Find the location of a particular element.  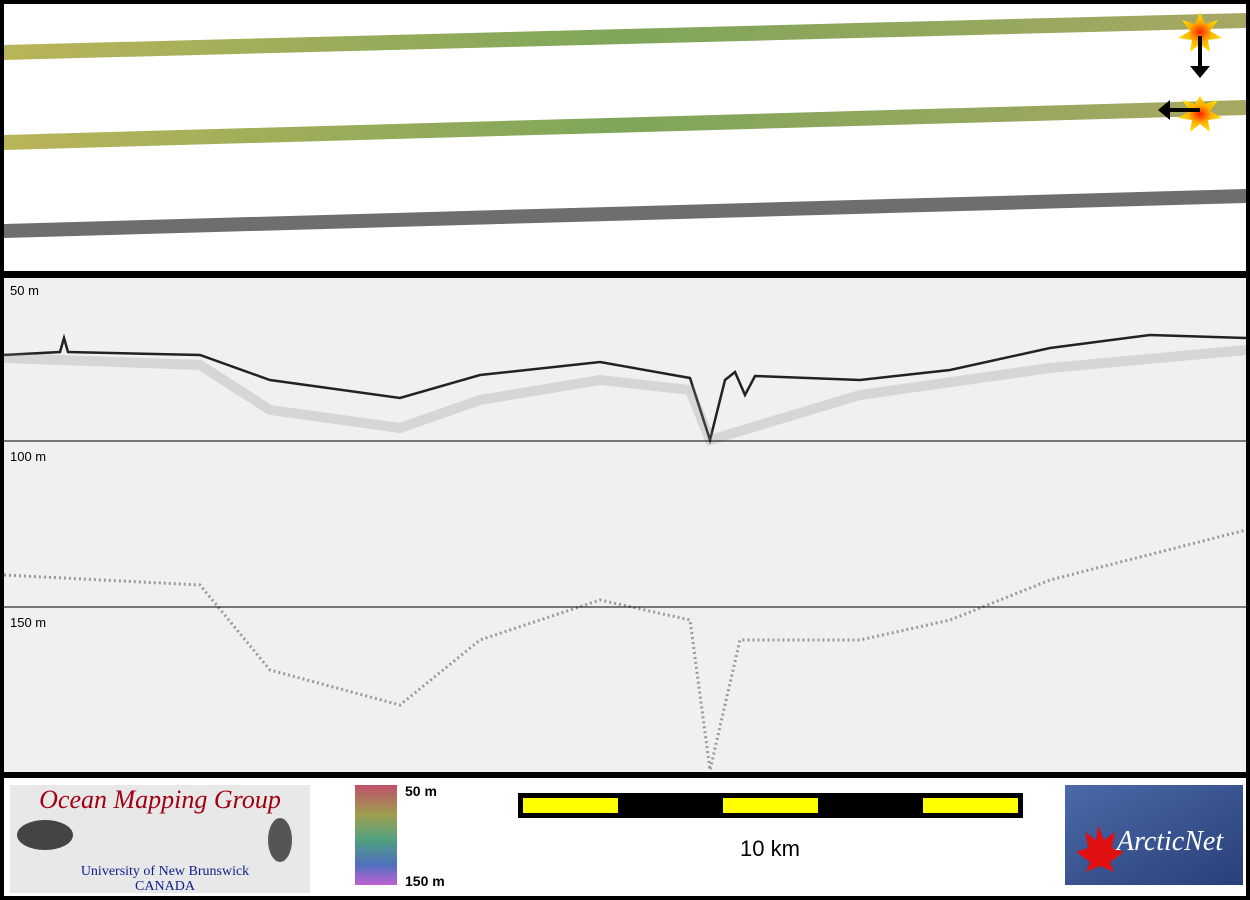

arcticnet-text: ArcticNet is located at coordinates (1169, 841).